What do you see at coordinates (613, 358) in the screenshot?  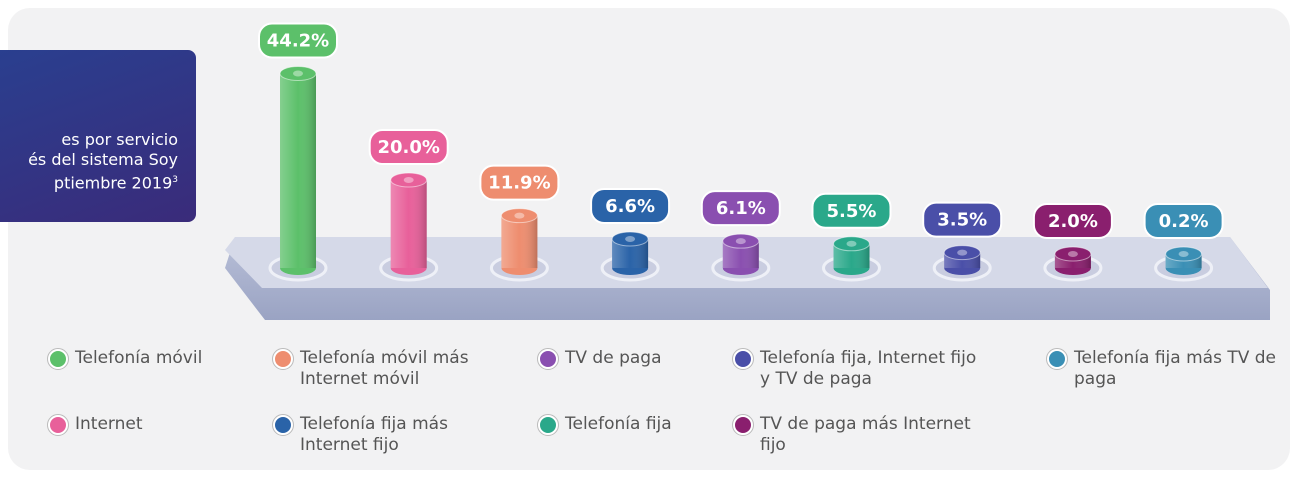 I see `legend-label: TV de paga` at bounding box center [613, 358].